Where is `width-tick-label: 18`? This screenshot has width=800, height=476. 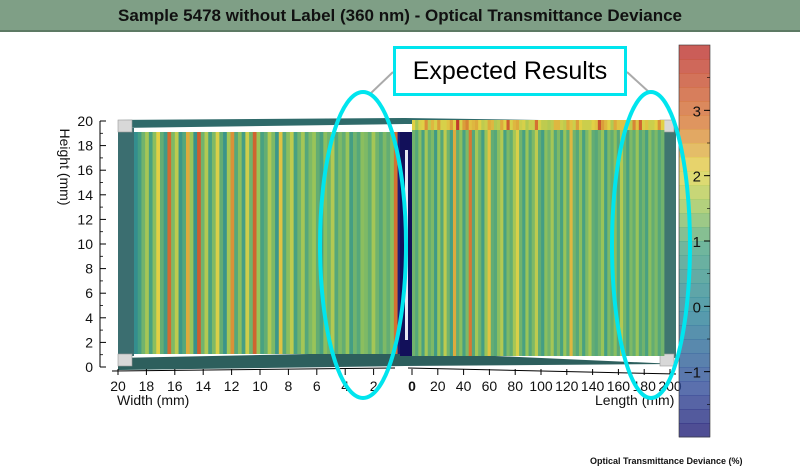 width-tick-label: 18 is located at coordinates (147, 386).